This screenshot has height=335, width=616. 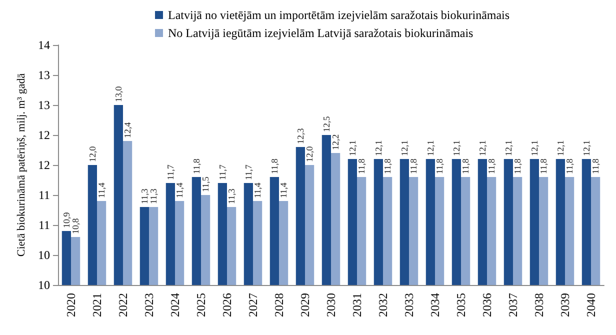 I want to click on legend-label: Latvijā no vietējām un importētām izejvielām saražotais biokurināmais, so click(x=339, y=15).